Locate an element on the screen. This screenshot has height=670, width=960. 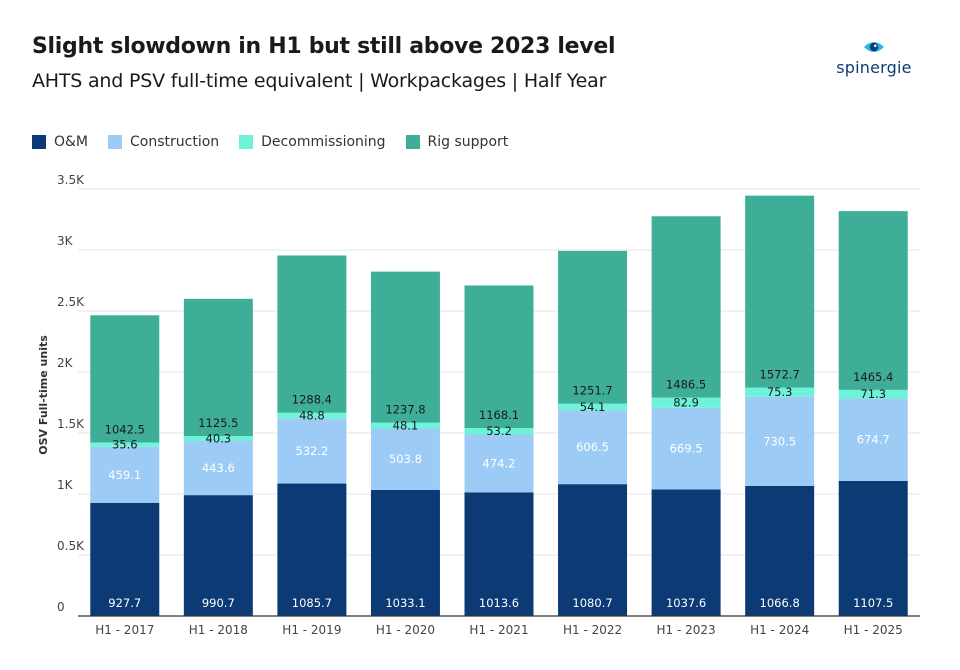
data-label: 1033.1 is located at coordinates (405, 603).